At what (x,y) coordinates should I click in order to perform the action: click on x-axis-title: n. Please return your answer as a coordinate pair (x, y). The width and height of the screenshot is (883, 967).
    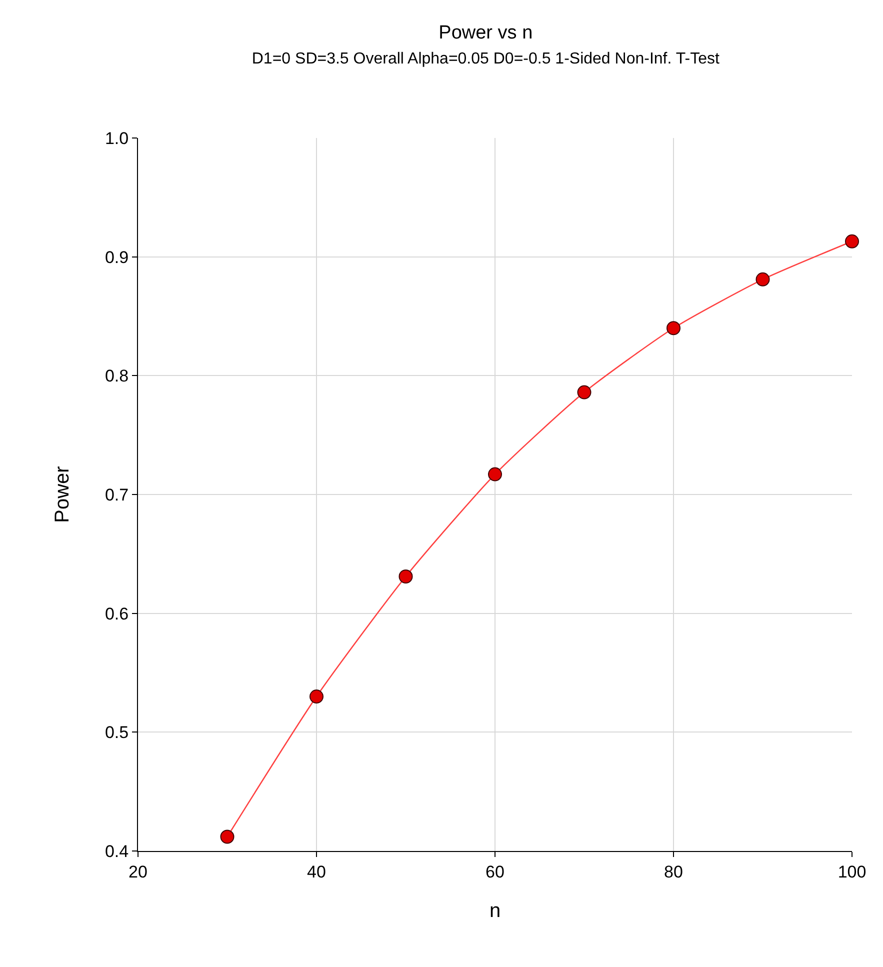
    Looking at the image, I should click on (495, 911).